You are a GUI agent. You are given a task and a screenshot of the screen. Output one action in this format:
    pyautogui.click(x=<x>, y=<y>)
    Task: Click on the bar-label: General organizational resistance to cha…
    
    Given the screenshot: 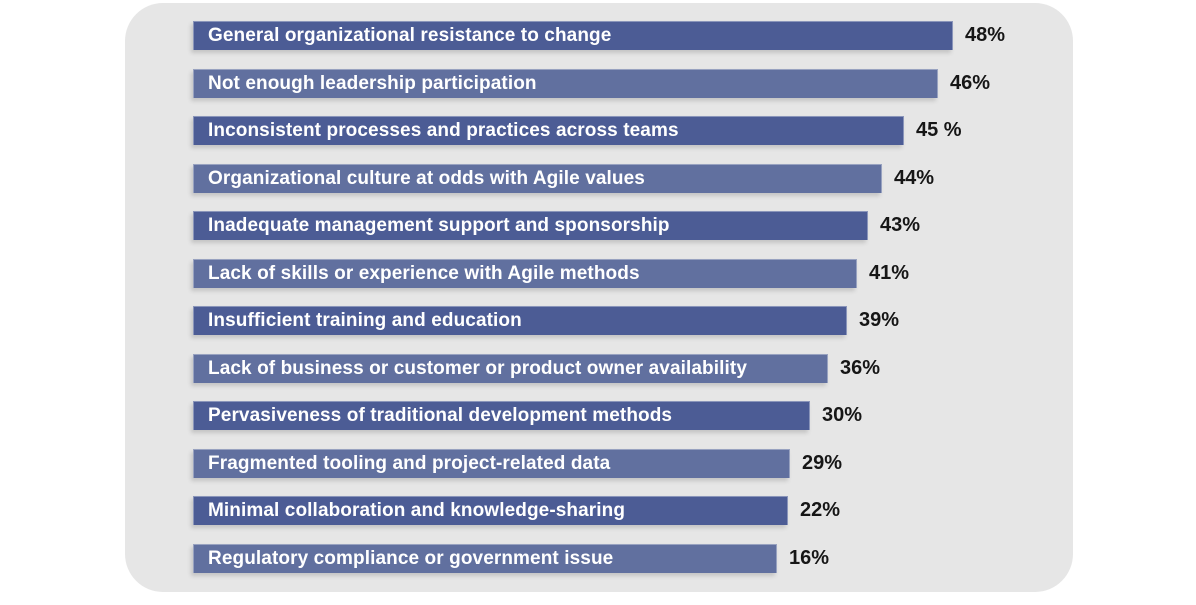 What is the action you would take?
    pyautogui.click(x=410, y=35)
    